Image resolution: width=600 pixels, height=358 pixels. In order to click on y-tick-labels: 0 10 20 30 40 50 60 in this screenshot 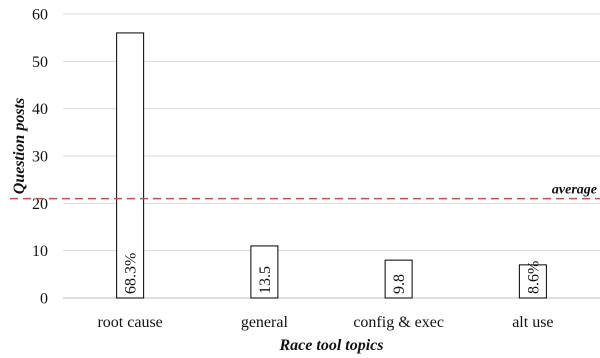, I will do `click(40, 157)`.